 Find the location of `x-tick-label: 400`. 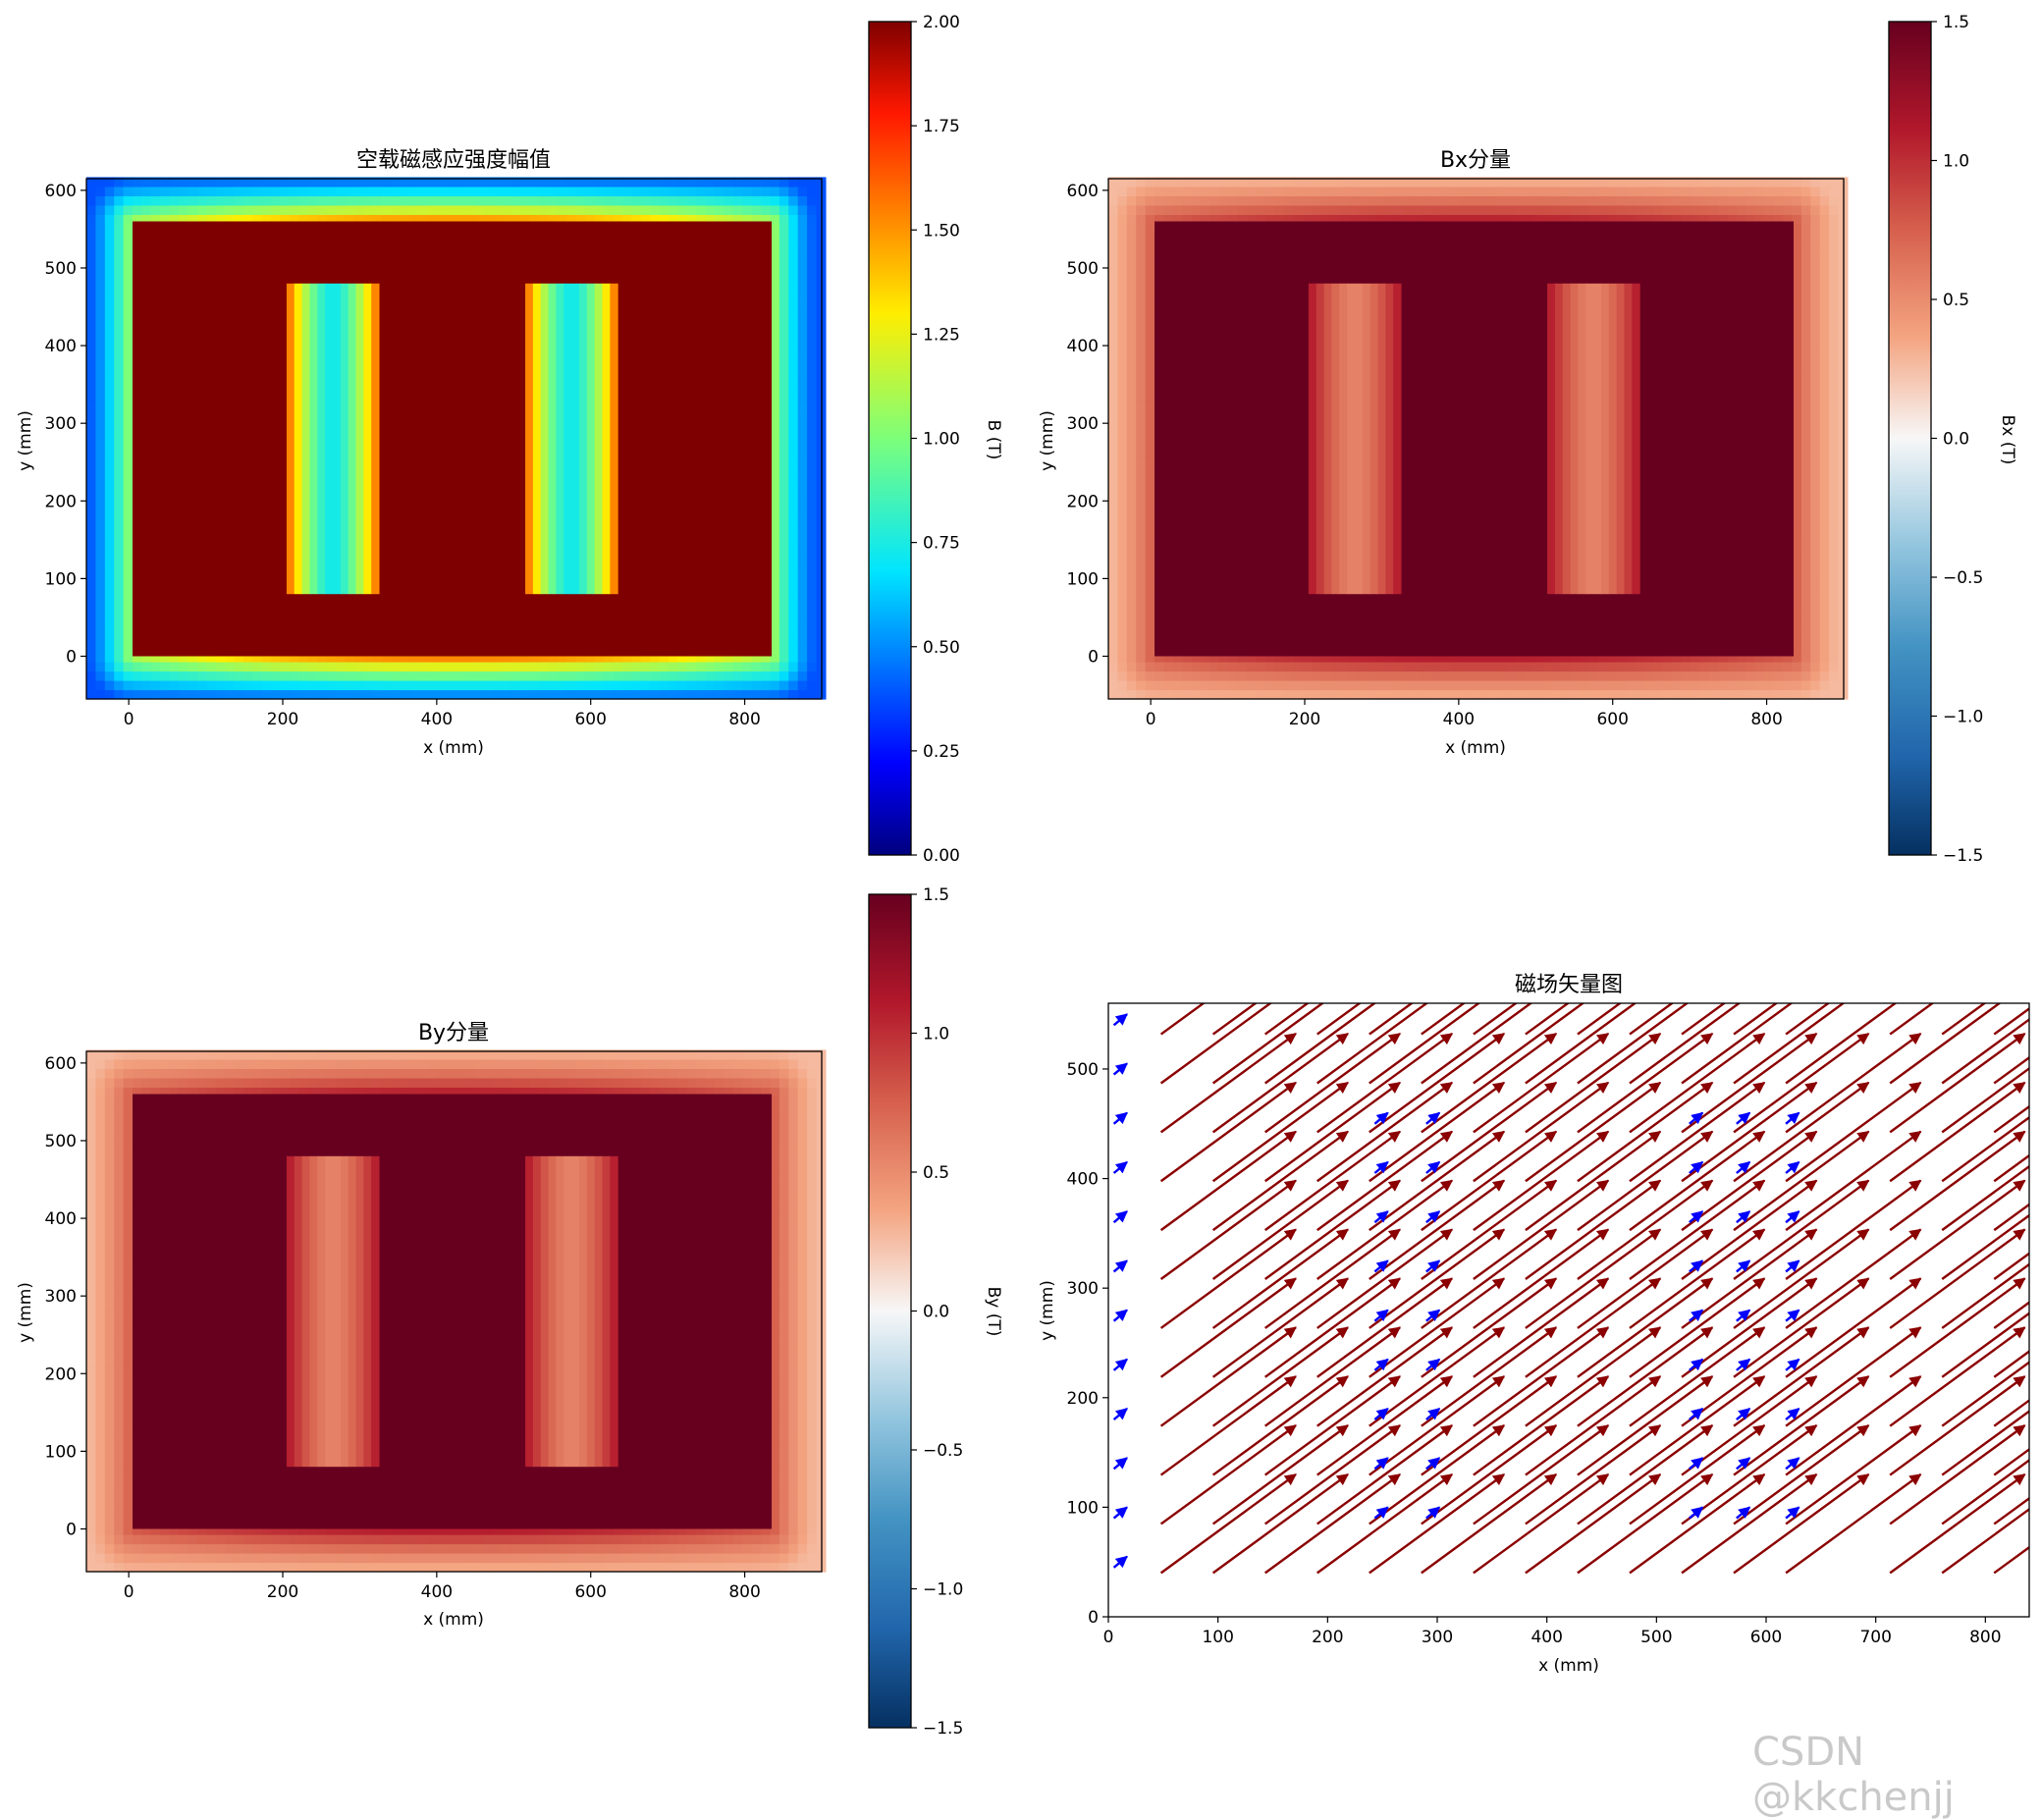

x-tick-label: 400 is located at coordinates (437, 719).